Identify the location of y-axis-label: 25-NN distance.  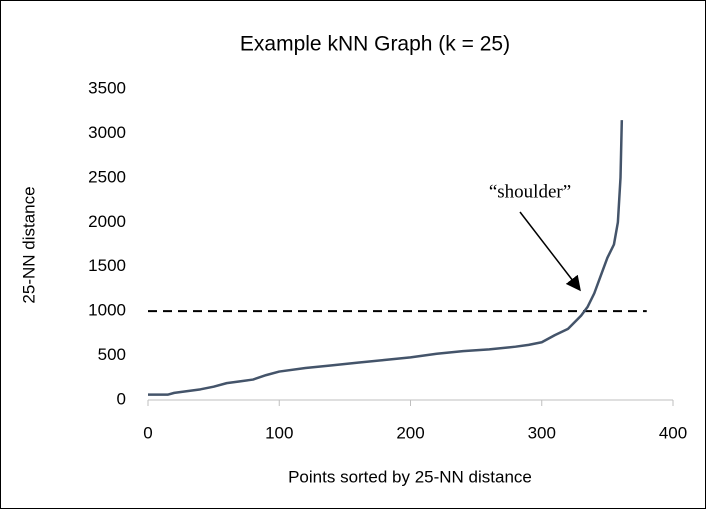
(28, 244).